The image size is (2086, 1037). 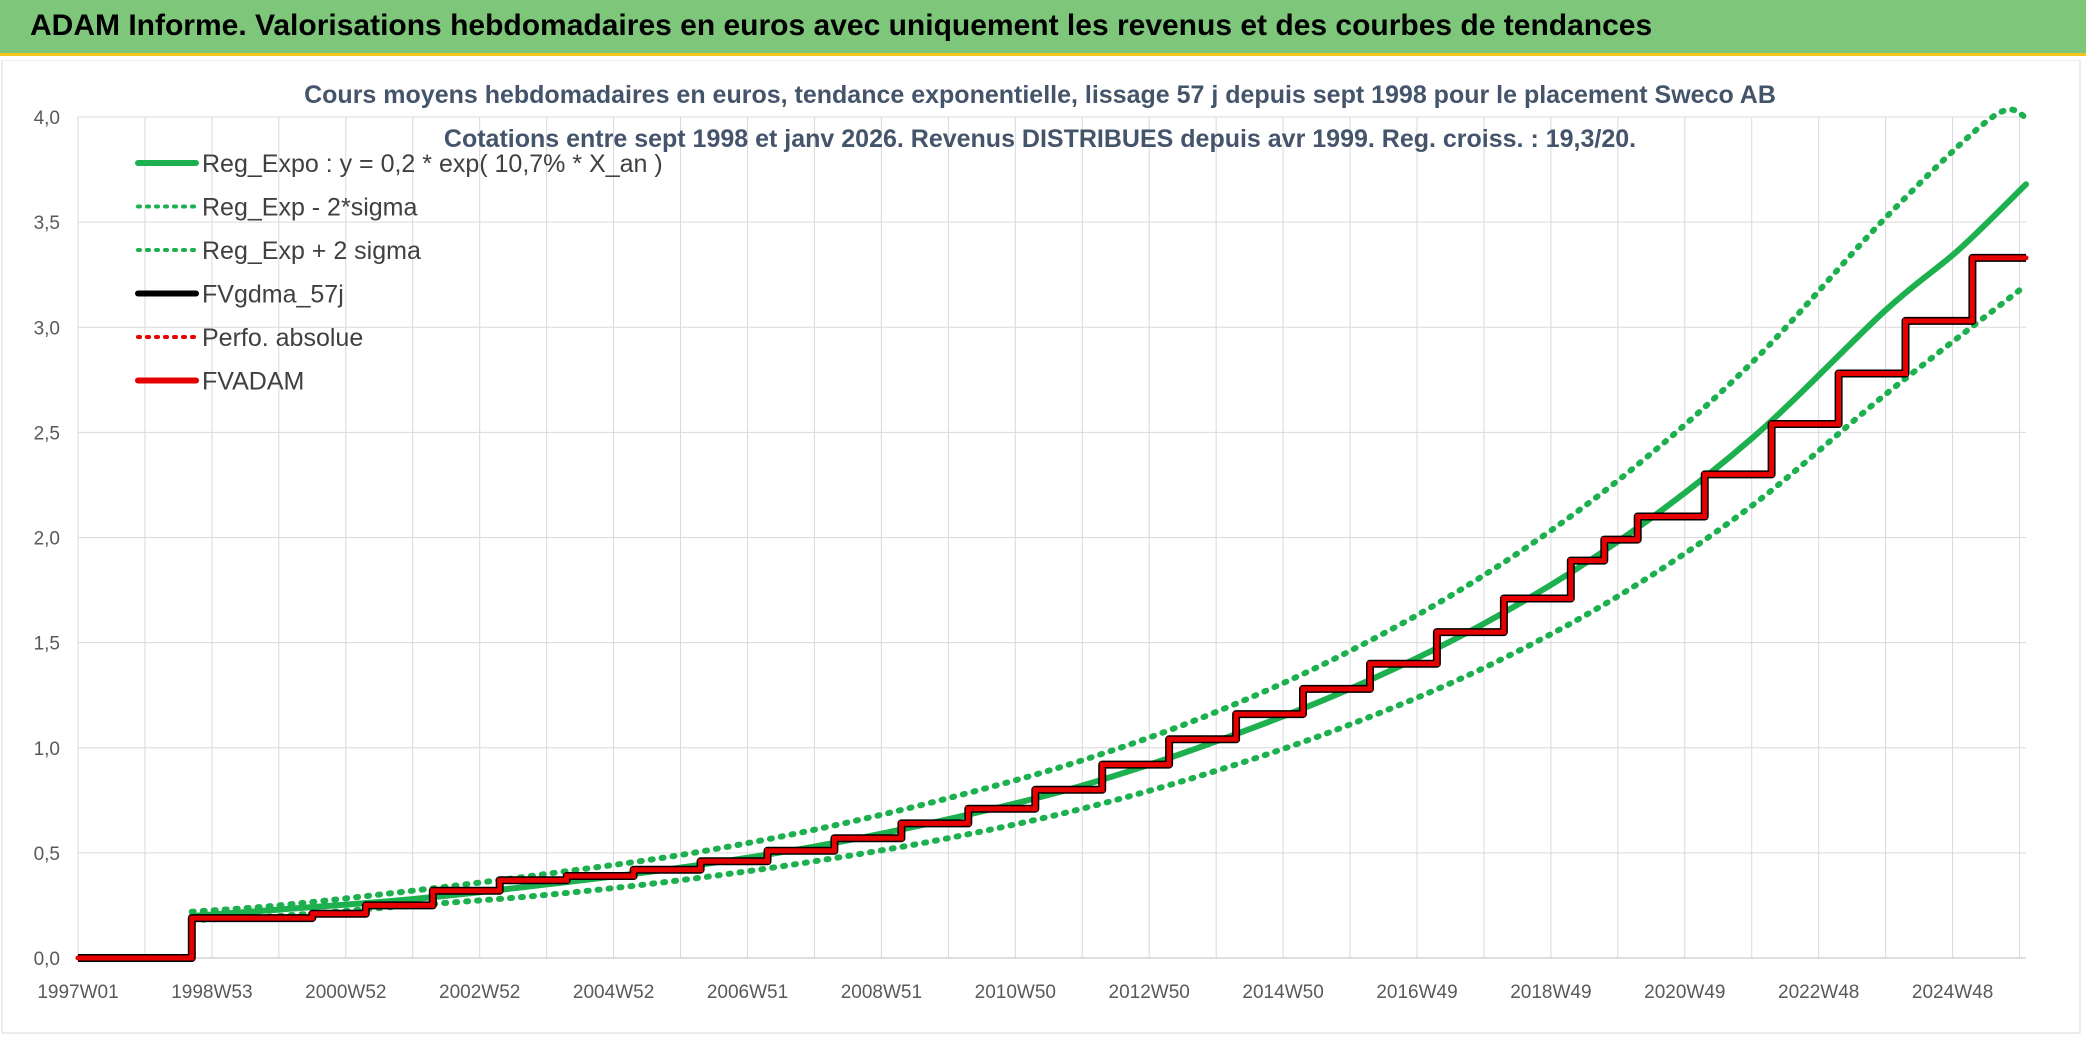 What do you see at coordinates (1416, 992) in the screenshot?
I see `x-tick-label: 2016W49` at bounding box center [1416, 992].